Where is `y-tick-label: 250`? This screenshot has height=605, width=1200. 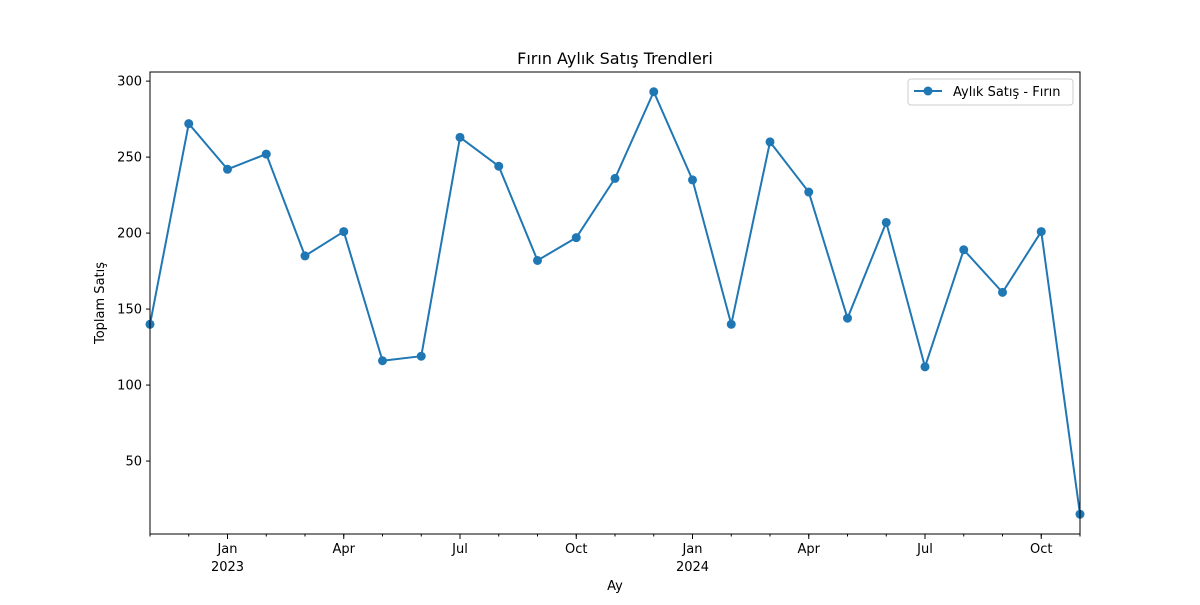
y-tick-label: 250 is located at coordinates (129, 158).